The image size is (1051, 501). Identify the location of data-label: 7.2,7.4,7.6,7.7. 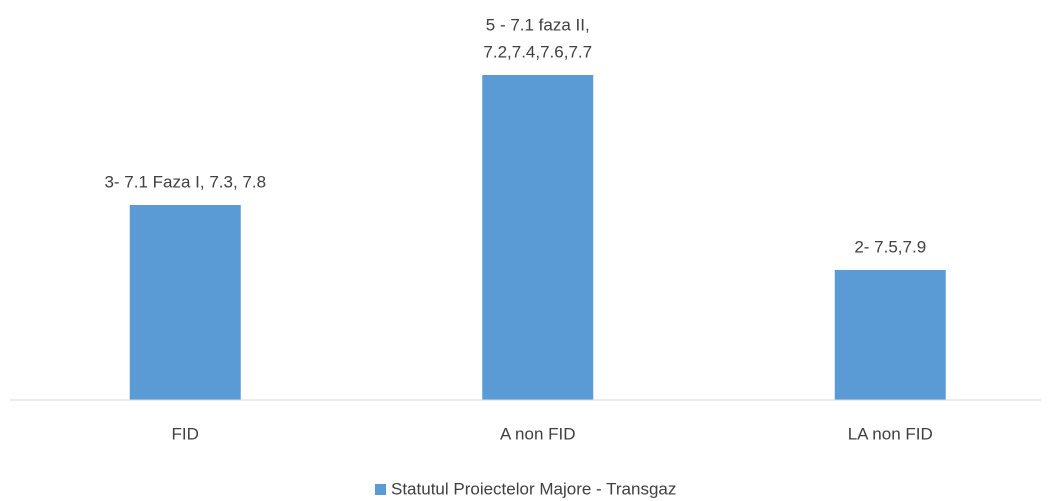
(537, 51).